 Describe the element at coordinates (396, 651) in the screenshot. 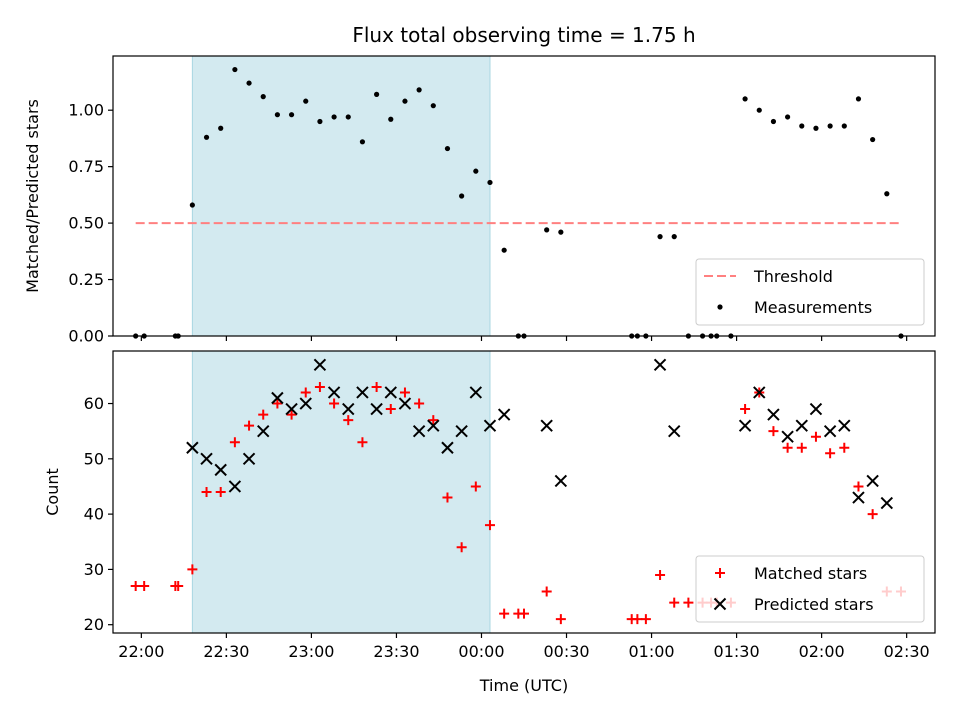

I see `x-tick-label: 23:30` at that location.